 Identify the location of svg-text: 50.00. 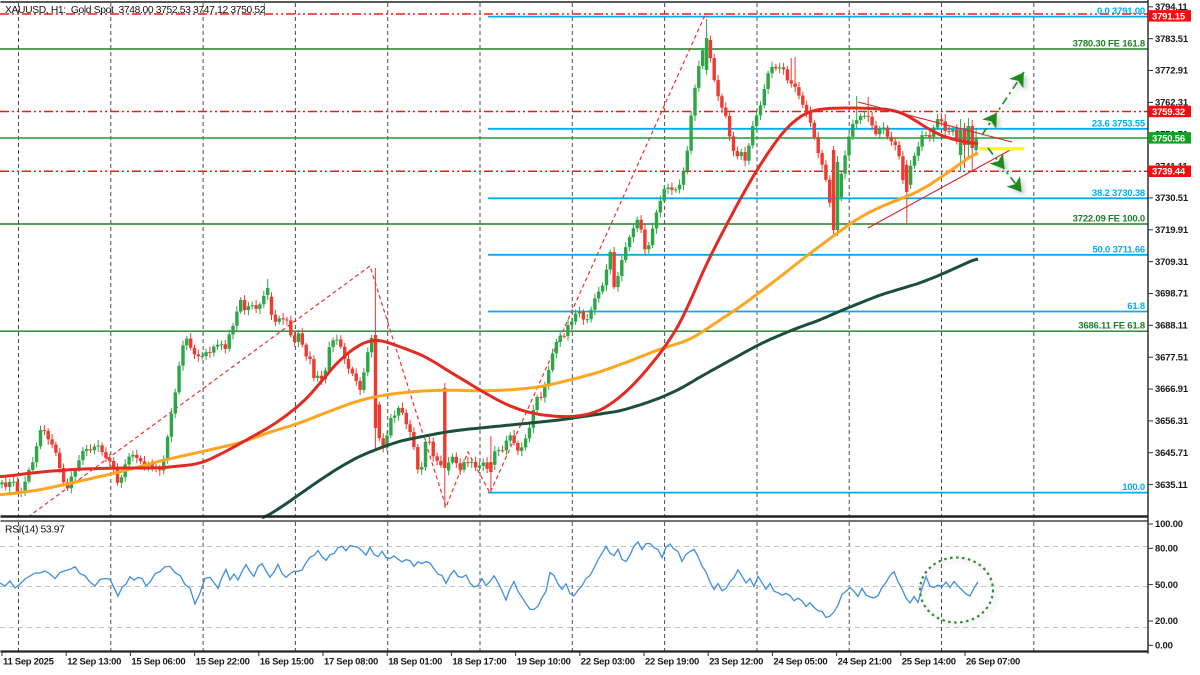
(1166, 585).